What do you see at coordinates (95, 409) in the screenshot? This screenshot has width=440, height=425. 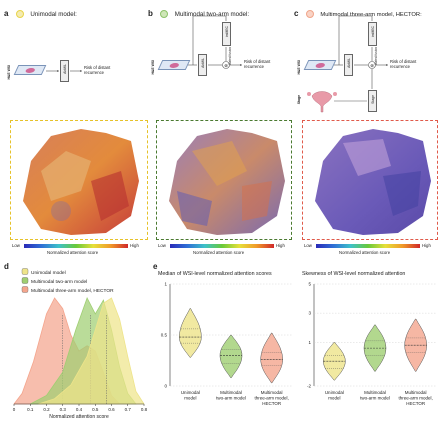 I see `x-tick-label: 0.5` at bounding box center [95, 409].